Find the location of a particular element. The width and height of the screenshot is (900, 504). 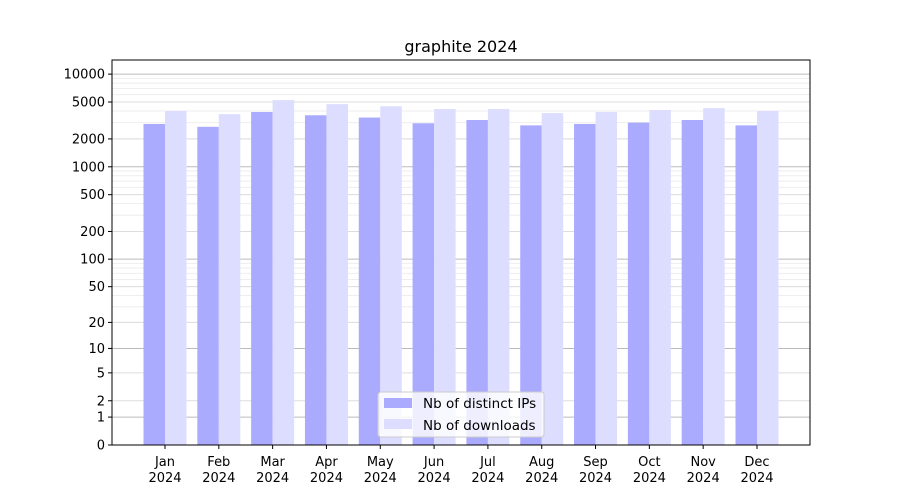

y-tick-label: 10 is located at coordinates (96, 349).